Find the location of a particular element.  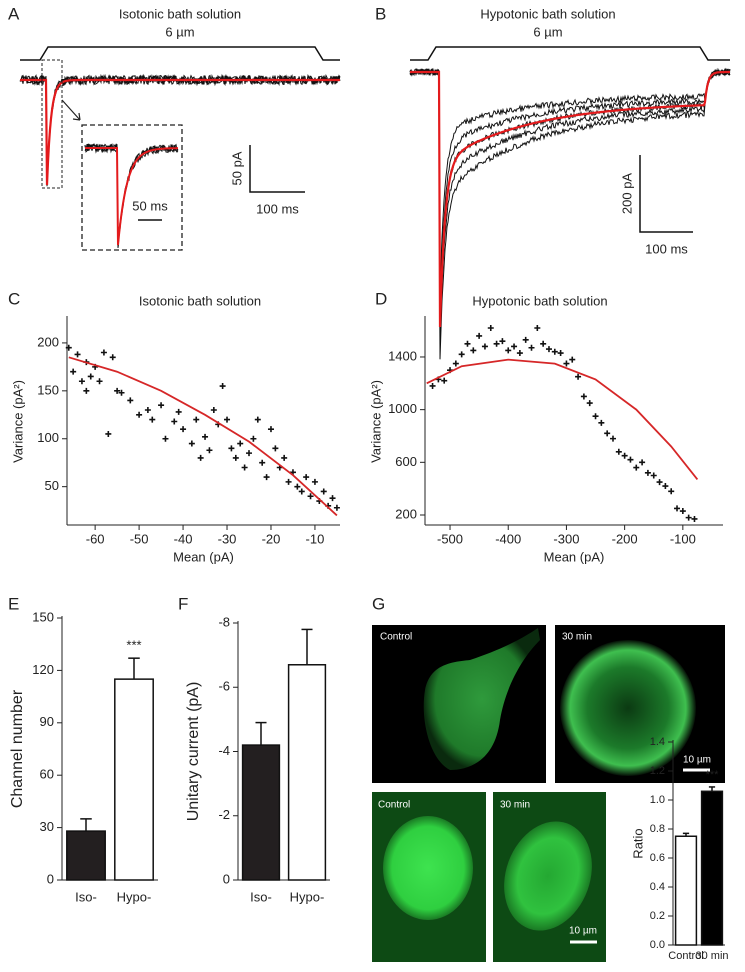

y-tick-label: 1400 is located at coordinates (402, 355).